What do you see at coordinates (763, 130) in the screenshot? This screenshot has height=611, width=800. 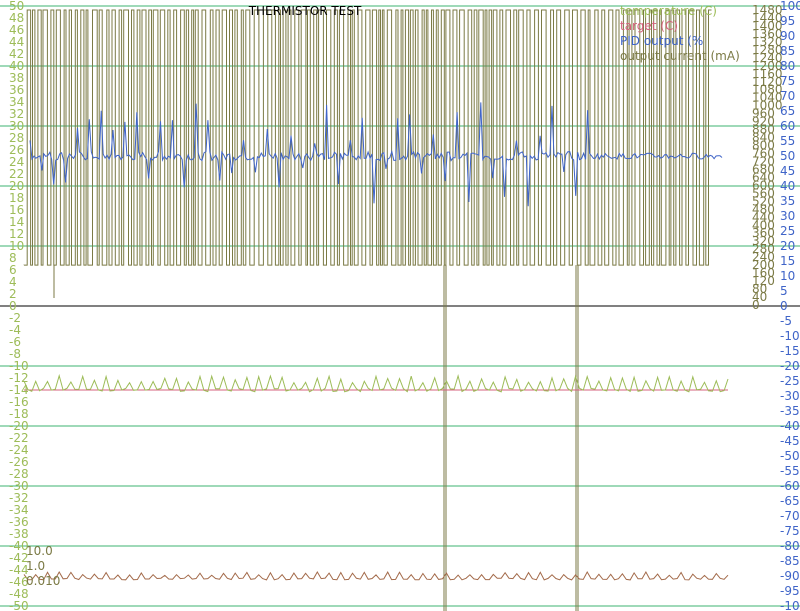 I see `mid-tick-label: 880` at bounding box center [763, 130].